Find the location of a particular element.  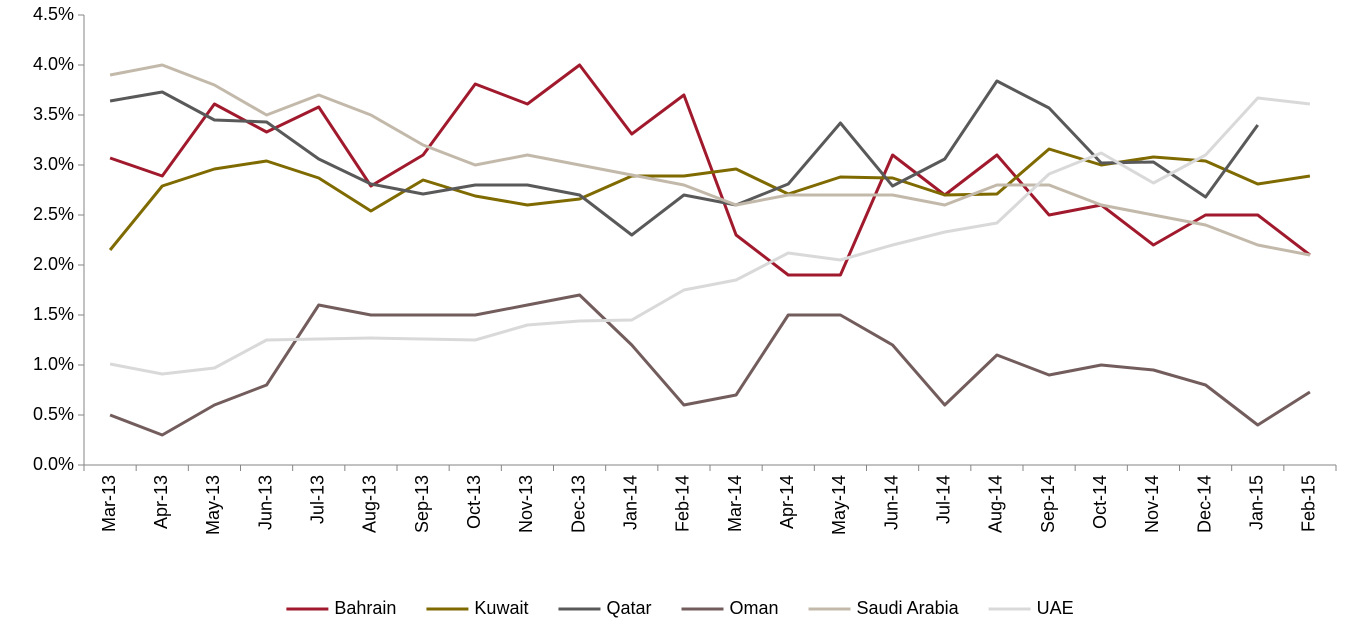

x-tick-label: Dec-14 is located at coordinates (1204, 504).